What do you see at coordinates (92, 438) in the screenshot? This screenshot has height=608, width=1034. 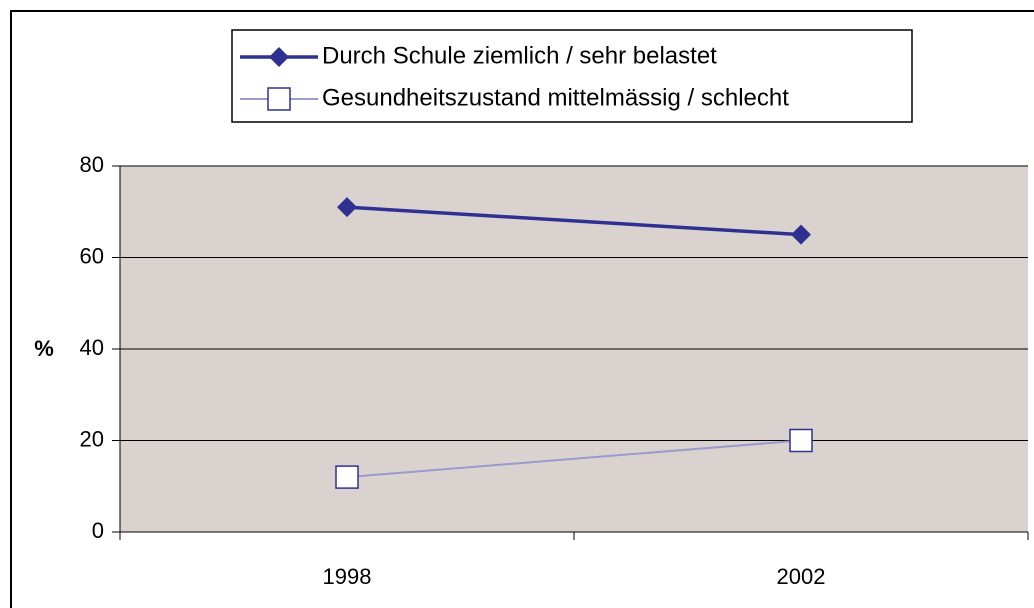 I see `y-tick-label: 20` at bounding box center [92, 438].